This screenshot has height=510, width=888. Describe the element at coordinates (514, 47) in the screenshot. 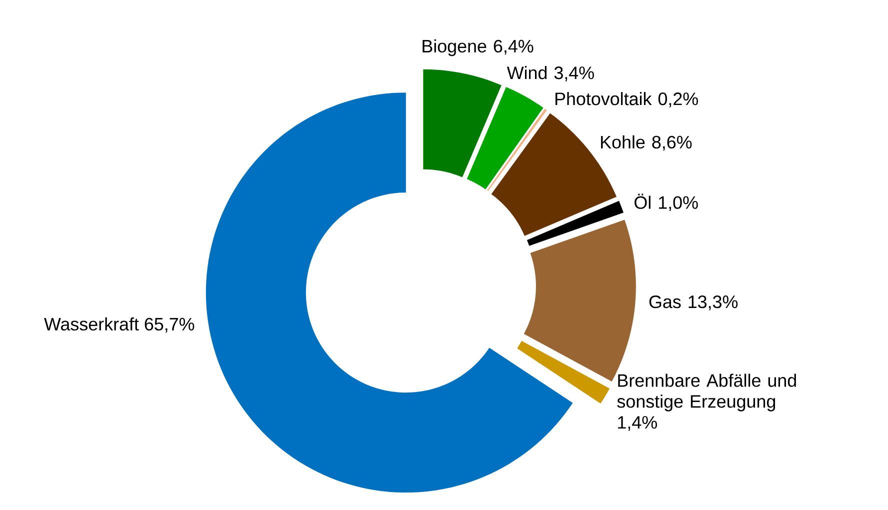

I see `data-label: 6,4%` at that location.